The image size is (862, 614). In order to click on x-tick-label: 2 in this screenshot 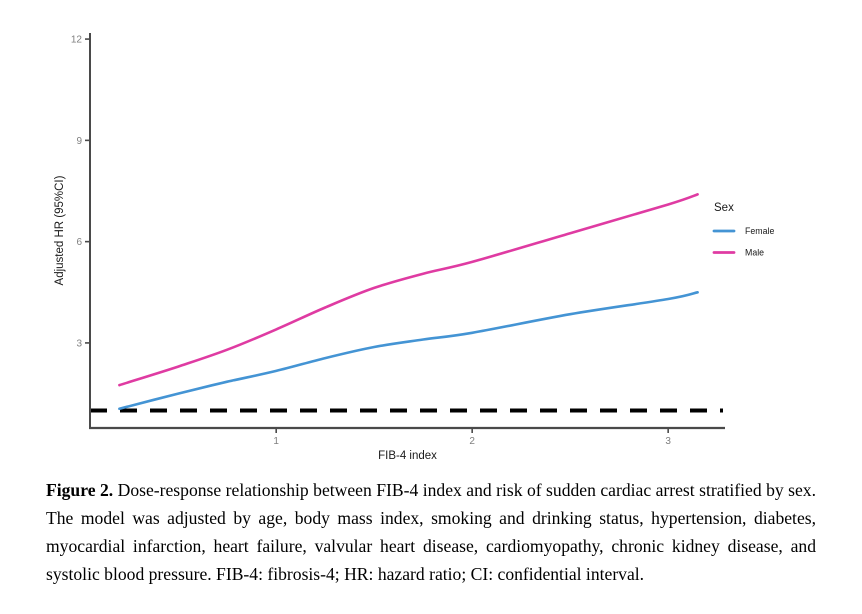, I will do `click(472, 441)`.